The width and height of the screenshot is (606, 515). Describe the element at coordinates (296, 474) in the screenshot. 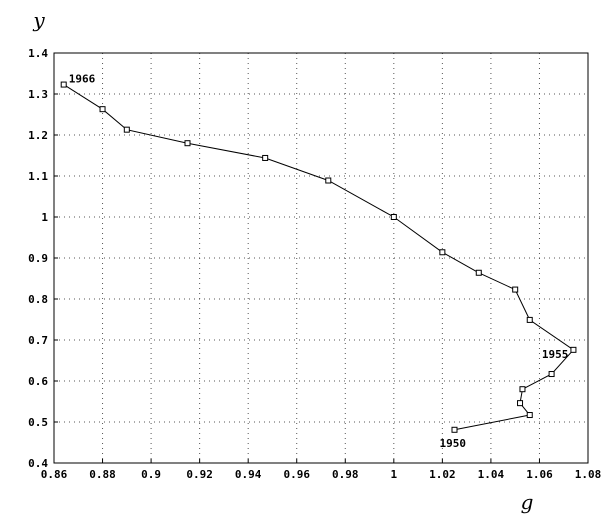

I see `x-tick-label: 0.96` at that location.